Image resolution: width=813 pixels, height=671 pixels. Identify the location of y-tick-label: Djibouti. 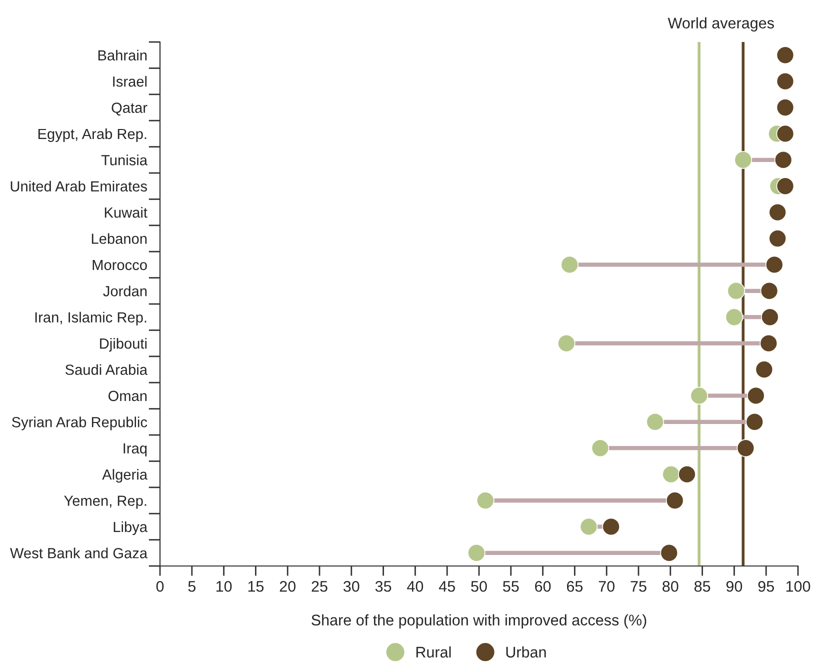
(123, 345).